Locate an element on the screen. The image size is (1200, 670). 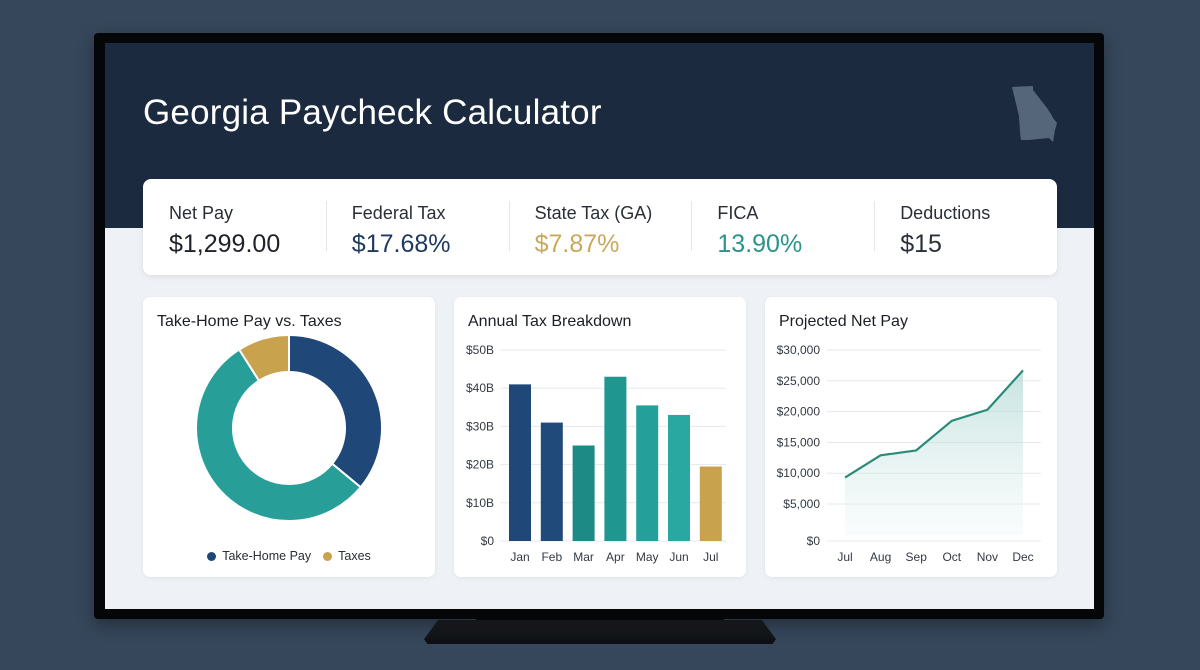
x-tick-label: Dec is located at coordinates (1022, 557).